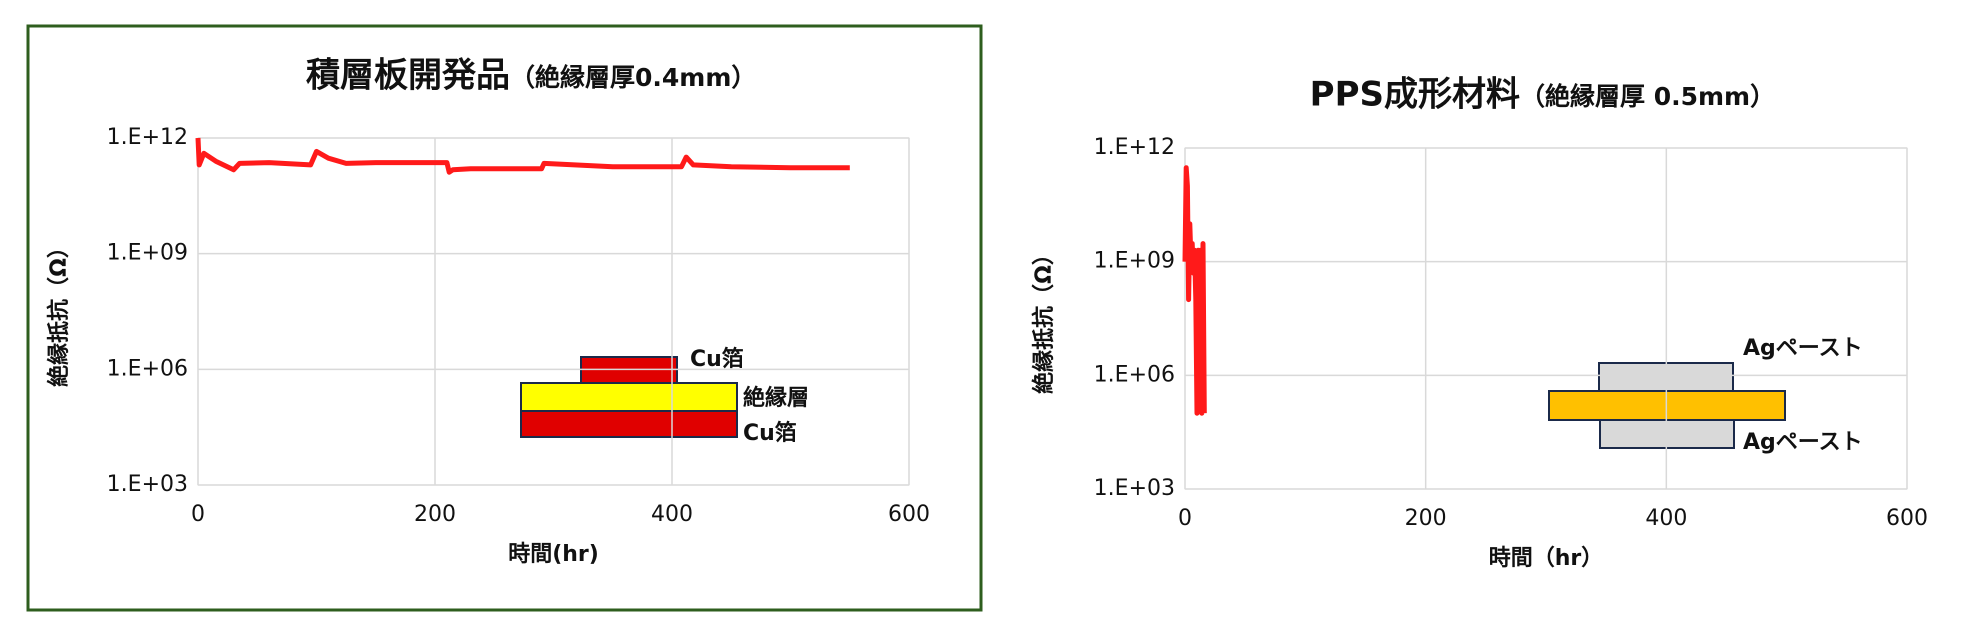  Describe the element at coordinates (1415, 95) in the screenshot. I see `chart-title: PPS成形材料` at that location.